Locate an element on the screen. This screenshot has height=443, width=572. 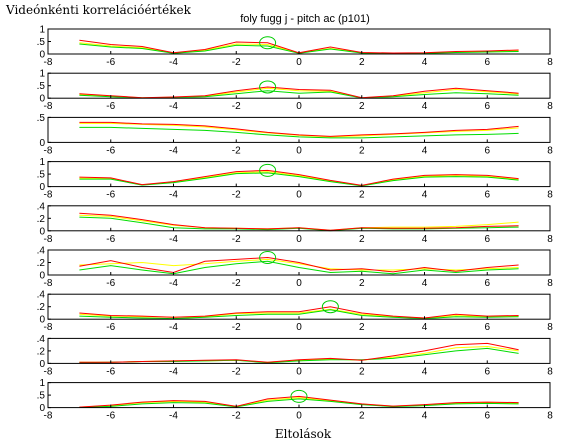
subplot-9: -8 -6 -4 -2 0 2 4 6 80.51 is located at coordinates (295, 400).